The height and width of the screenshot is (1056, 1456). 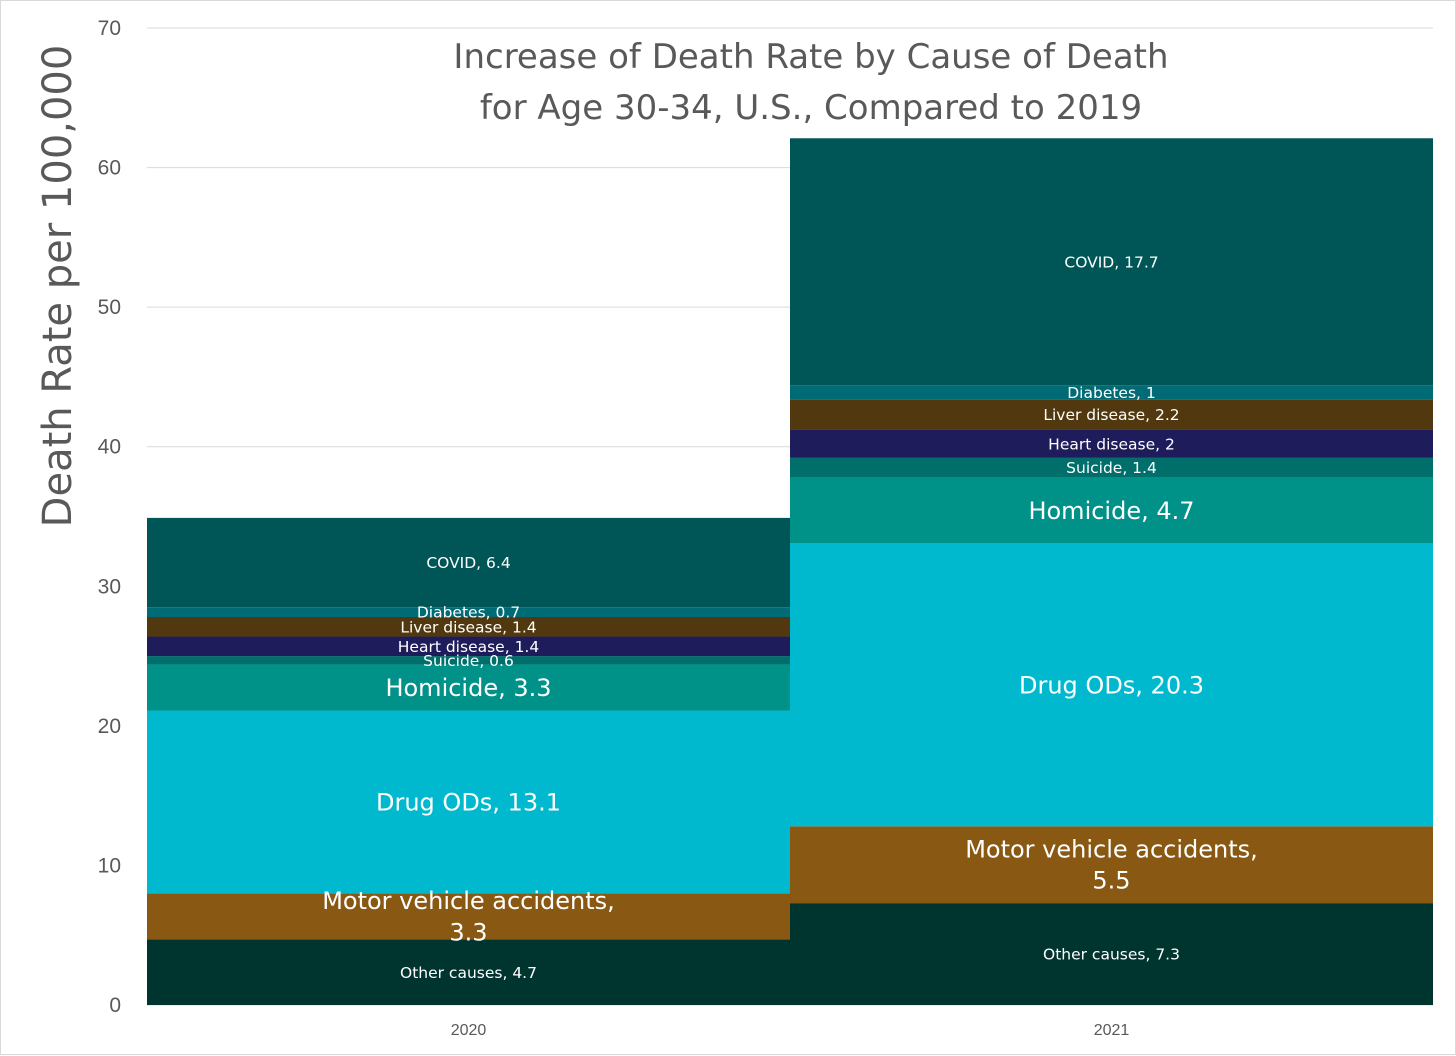 I want to click on y-tick-label: 40, so click(x=109, y=447).